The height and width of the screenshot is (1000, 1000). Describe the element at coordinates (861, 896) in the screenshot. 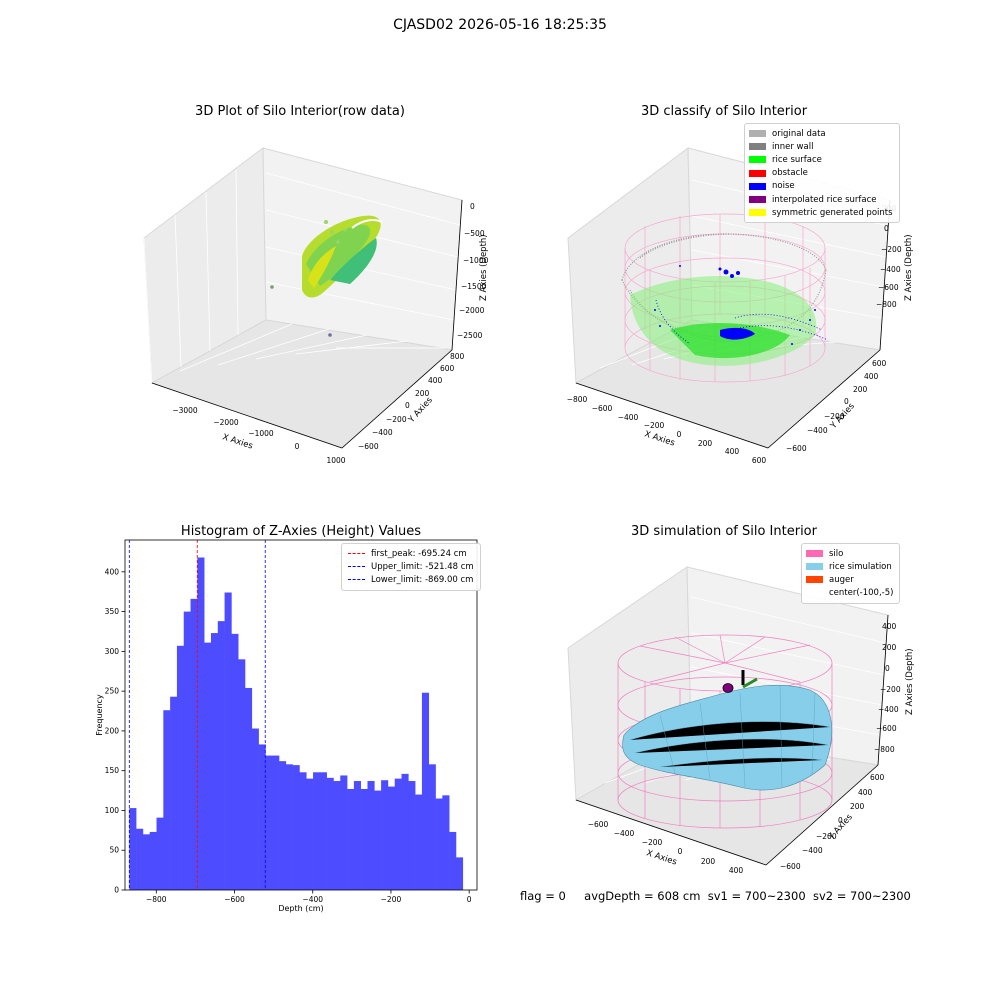

I see `sv2-text: sv2 = 700~2300` at that location.